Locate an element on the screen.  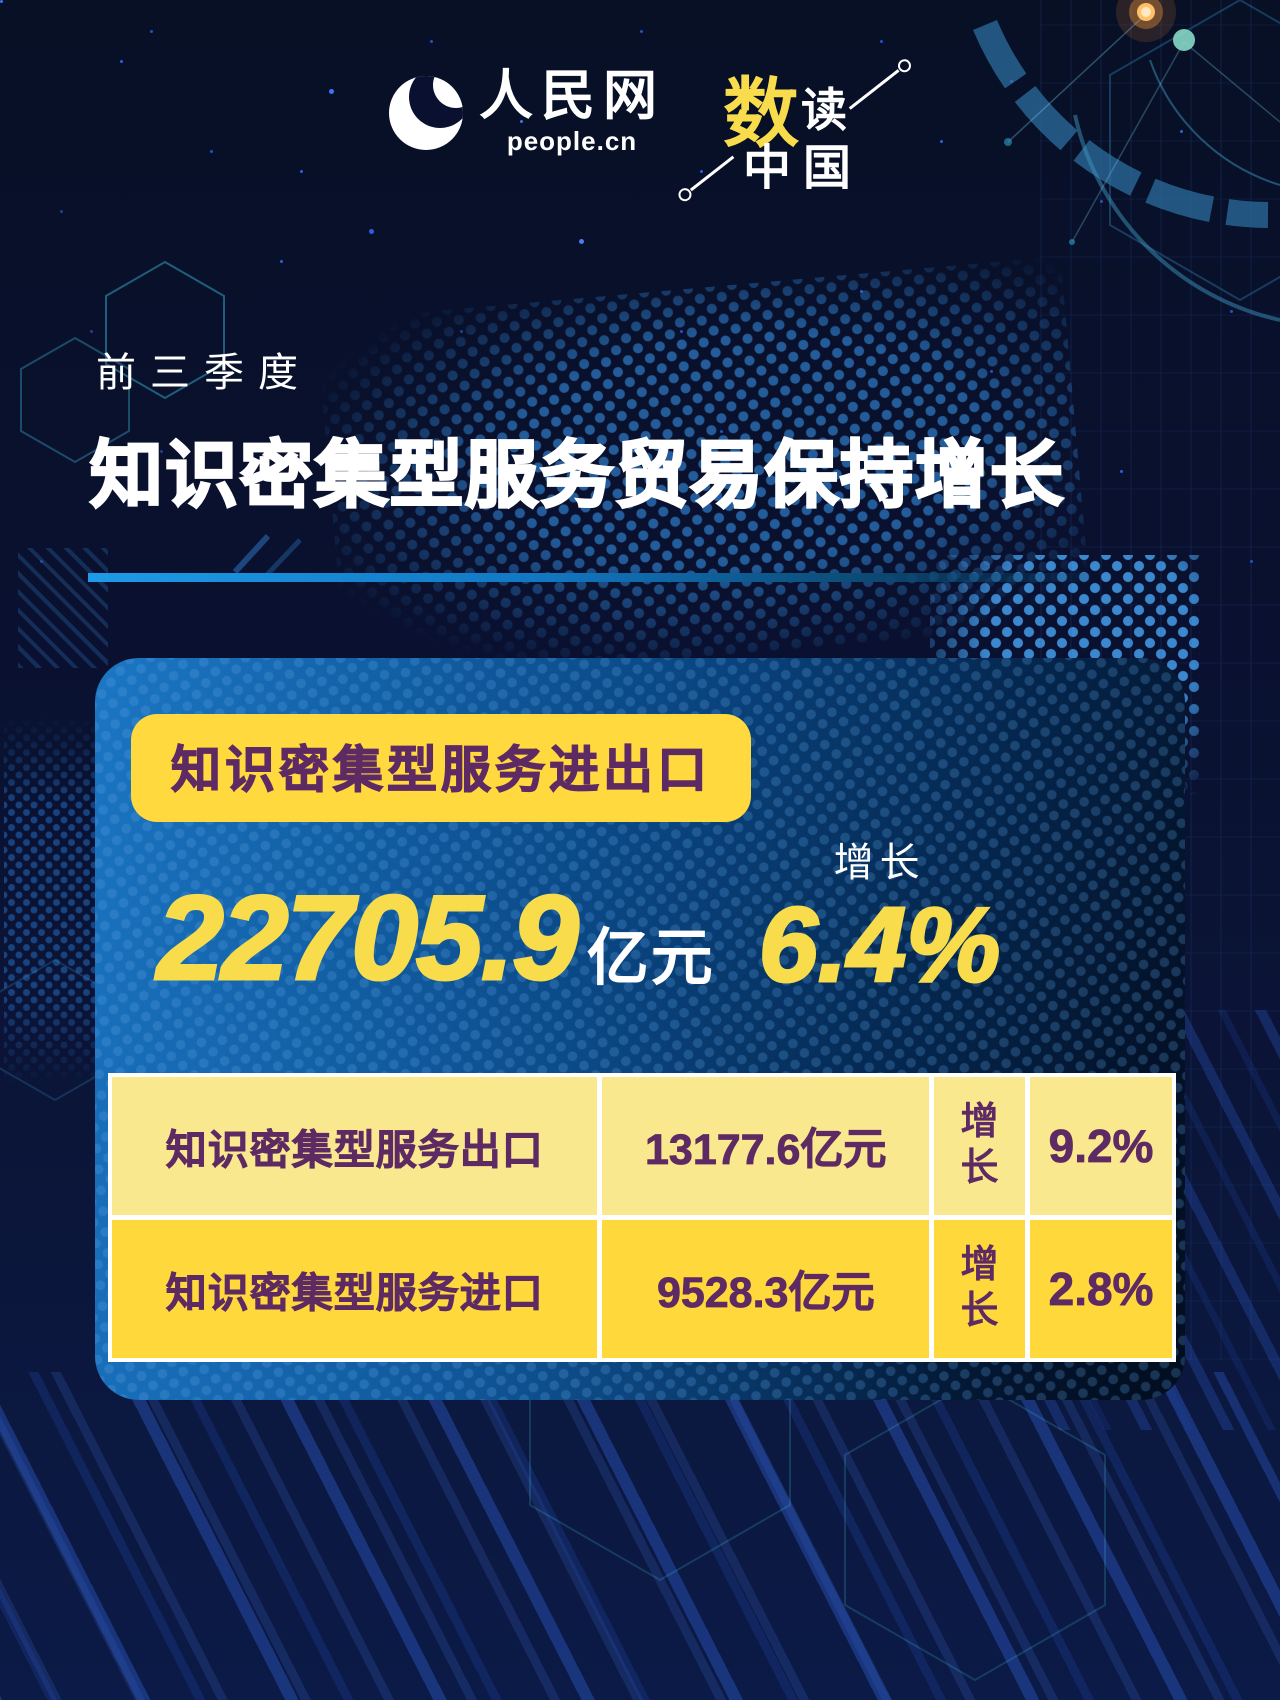
logo-line-down-decor is located at coordinates (712, 173).